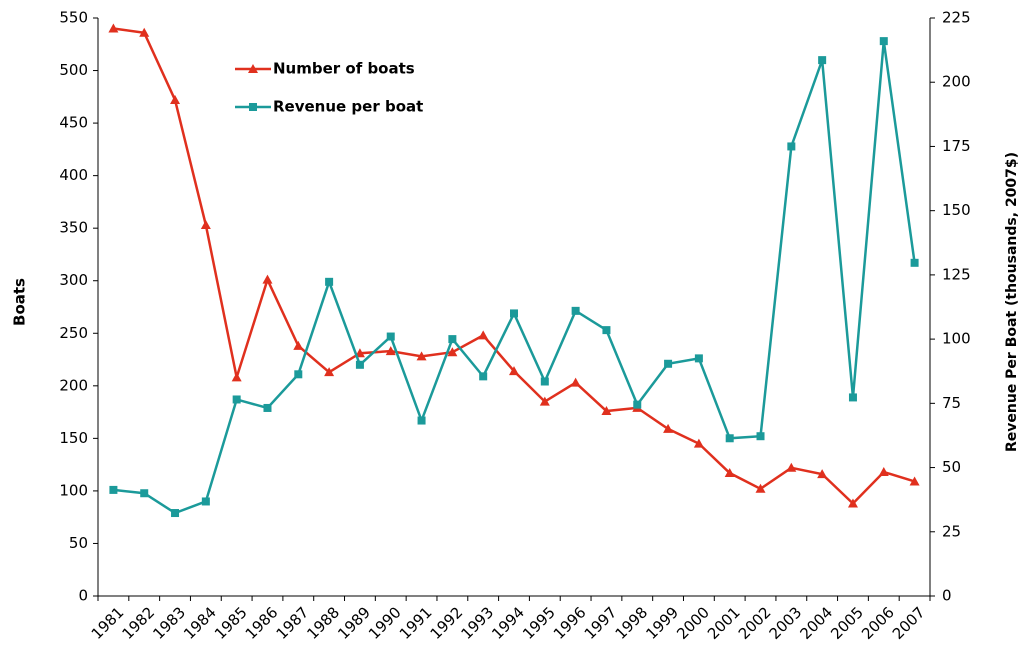  I want to click on y-tick-label: 400, so click(73, 175).